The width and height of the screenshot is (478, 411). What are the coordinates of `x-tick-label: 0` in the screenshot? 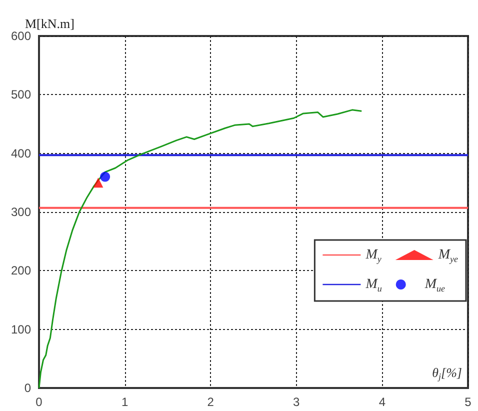 It's located at (39, 402).